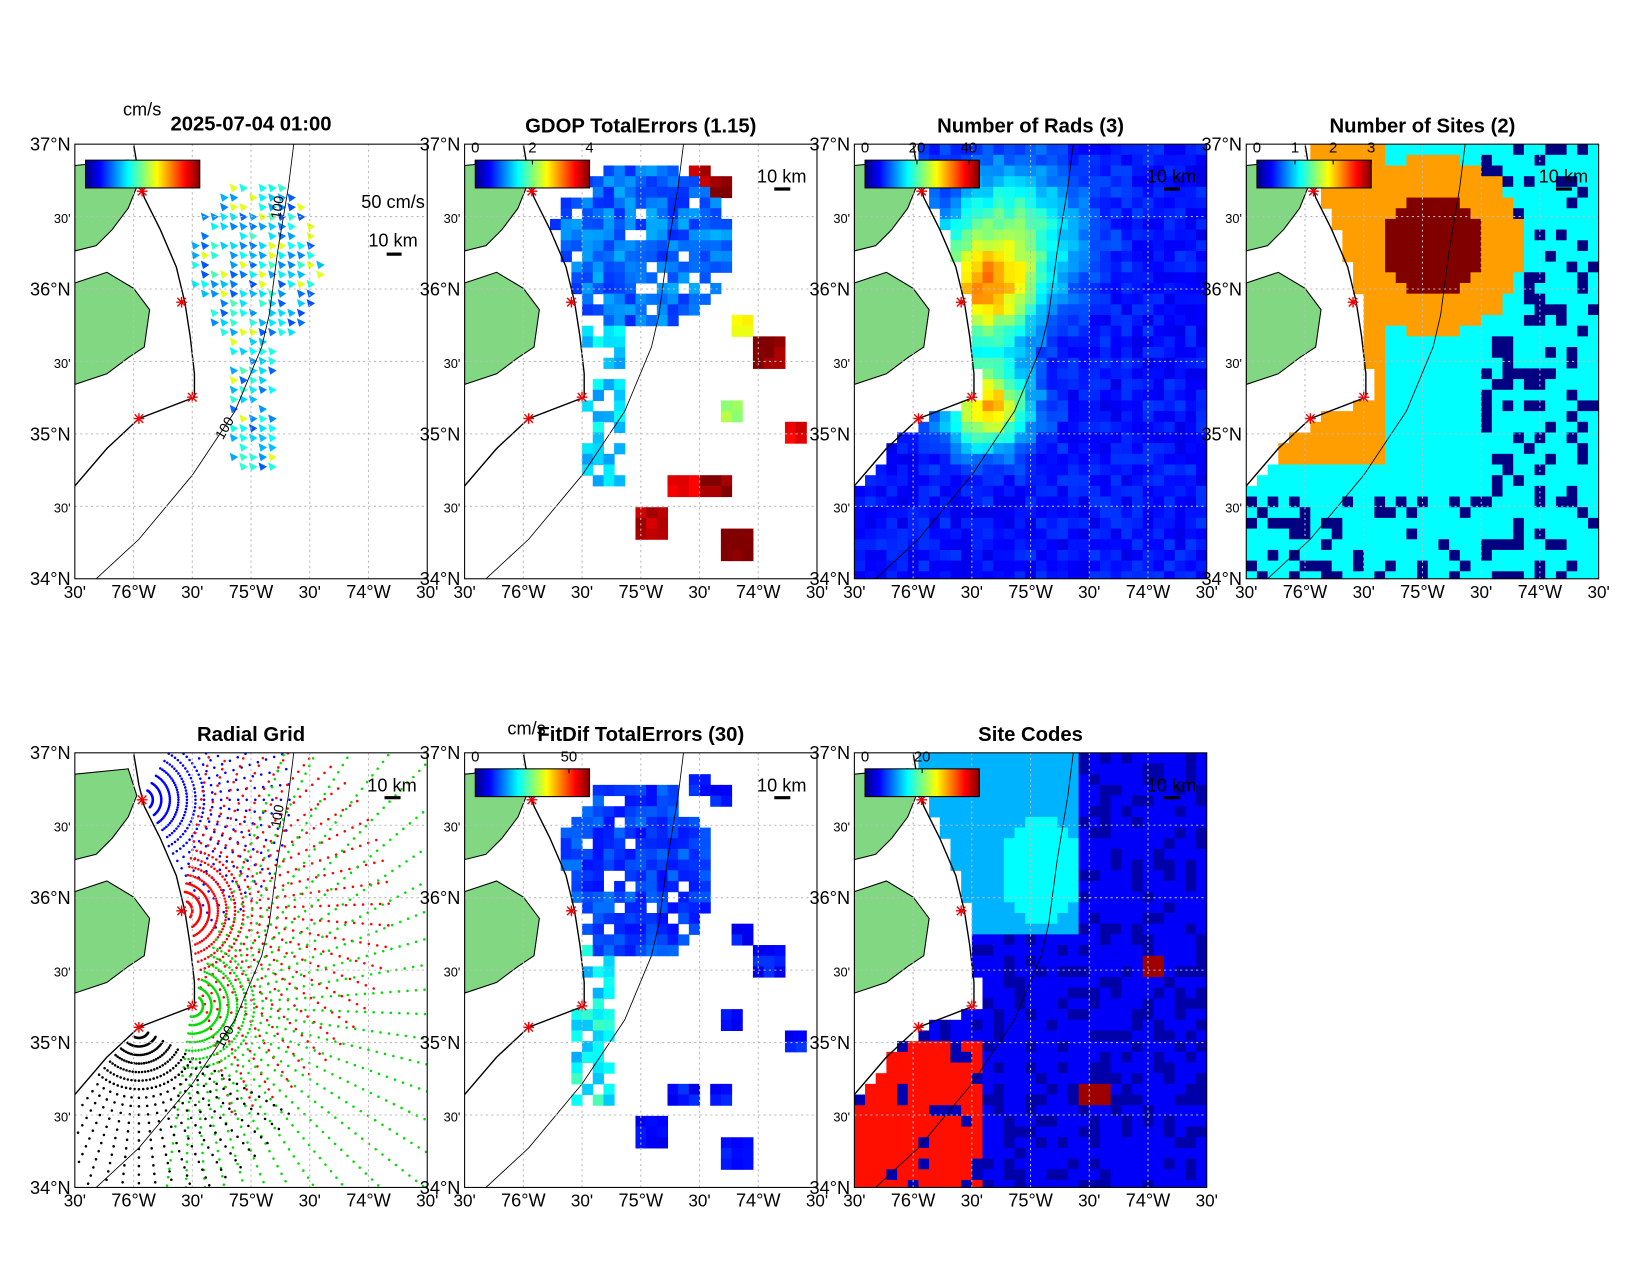 Image resolution: width=1650 pixels, height=1275 pixels. I want to click on y-tick-label: 34°N, so click(50, 579).